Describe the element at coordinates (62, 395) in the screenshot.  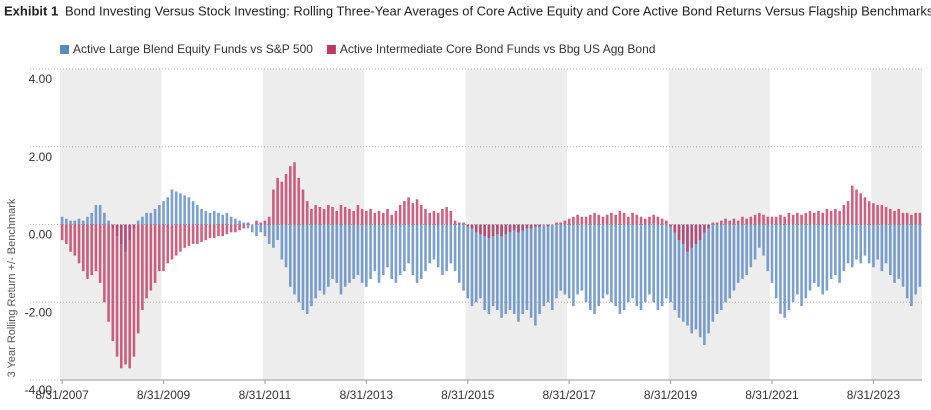
I see `x-tick-label: 8/31/2007` at that location.